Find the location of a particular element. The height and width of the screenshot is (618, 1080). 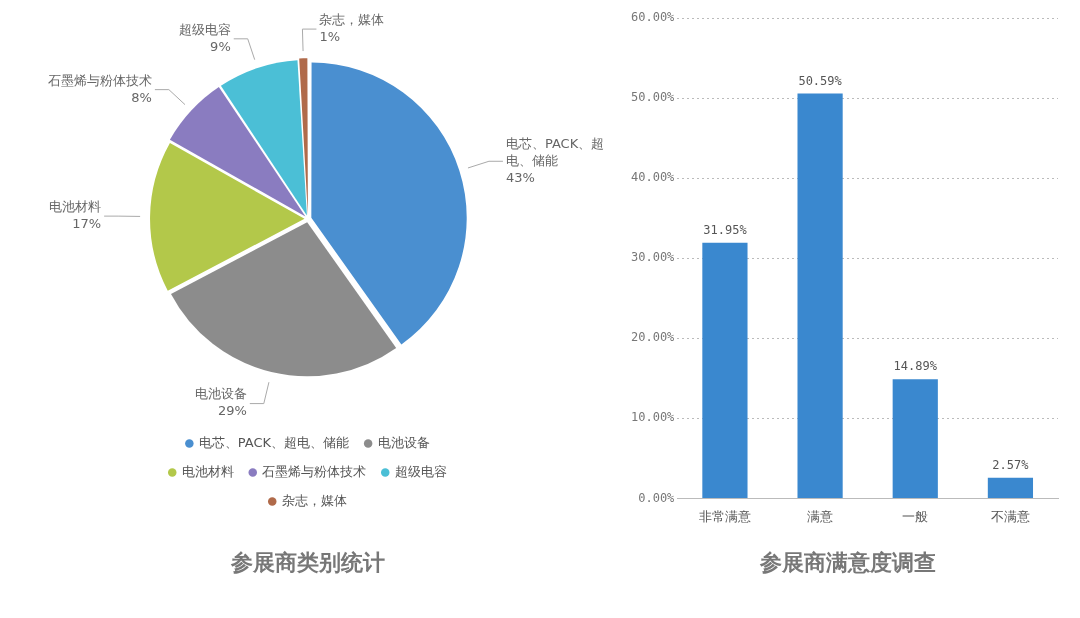

x-tick-label: 满意 is located at coordinates (820, 516).